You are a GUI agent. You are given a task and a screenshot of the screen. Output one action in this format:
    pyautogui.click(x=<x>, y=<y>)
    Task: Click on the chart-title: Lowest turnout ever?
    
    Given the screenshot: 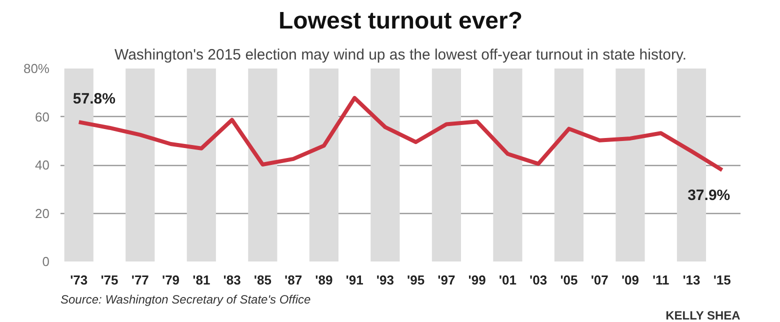 What is the action you would take?
    pyautogui.click(x=400, y=21)
    